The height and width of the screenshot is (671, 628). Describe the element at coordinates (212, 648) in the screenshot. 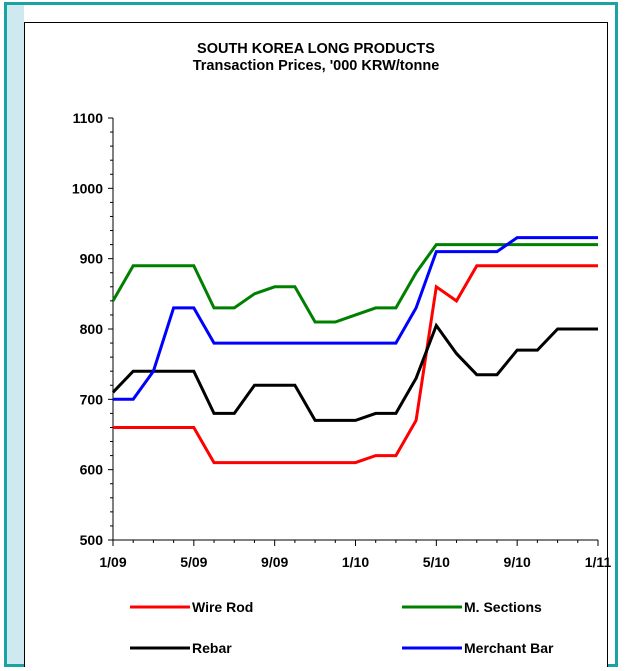

I see `legend-label-rebar: Rebar` at that location.